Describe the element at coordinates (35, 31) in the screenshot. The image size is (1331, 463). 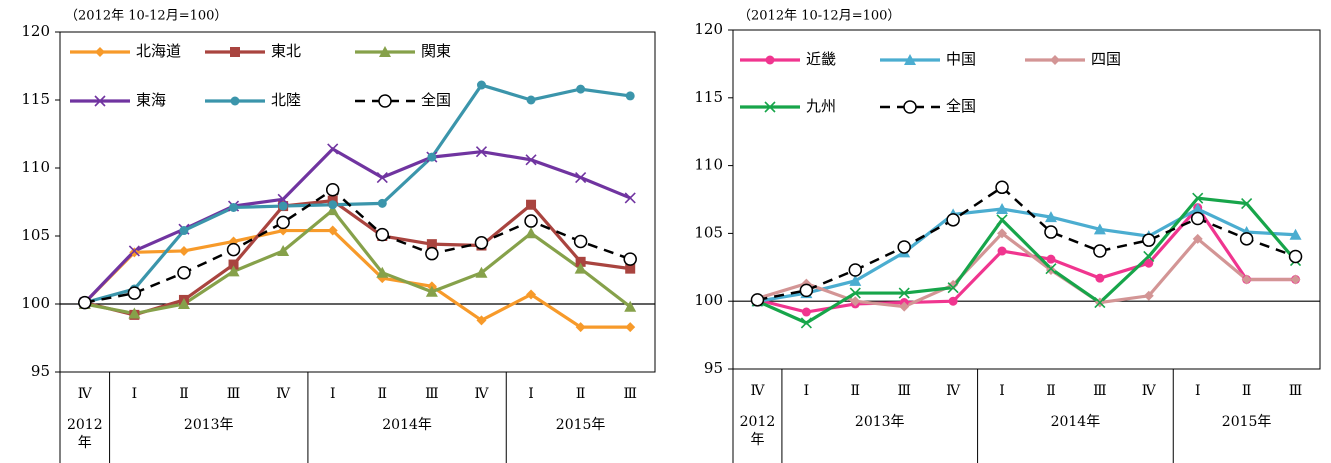
I see `y-tick-label: 120` at that location.